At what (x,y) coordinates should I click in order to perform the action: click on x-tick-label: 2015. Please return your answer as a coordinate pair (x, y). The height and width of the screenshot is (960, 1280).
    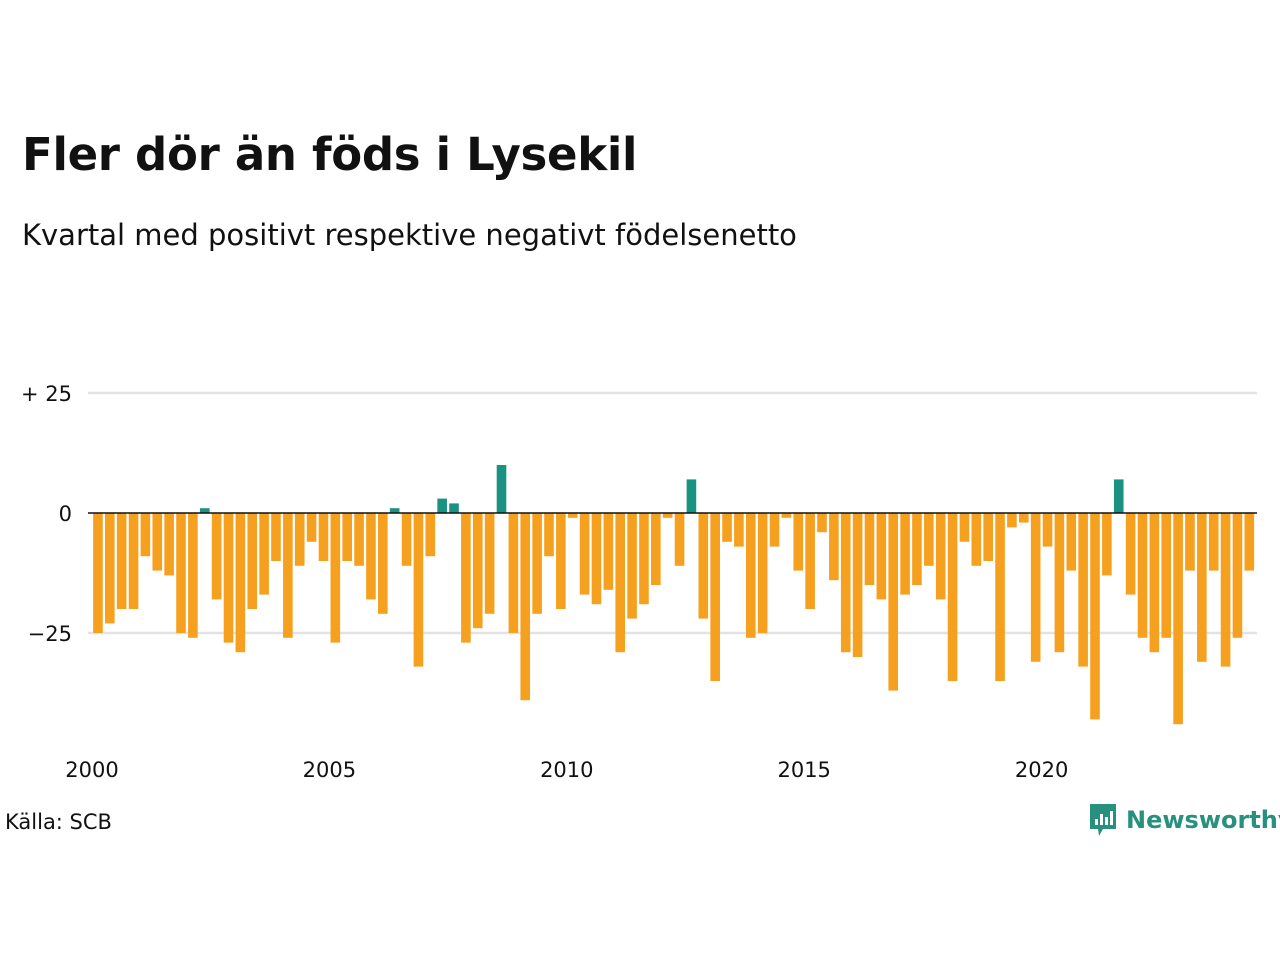
    Looking at the image, I should click on (803, 770).